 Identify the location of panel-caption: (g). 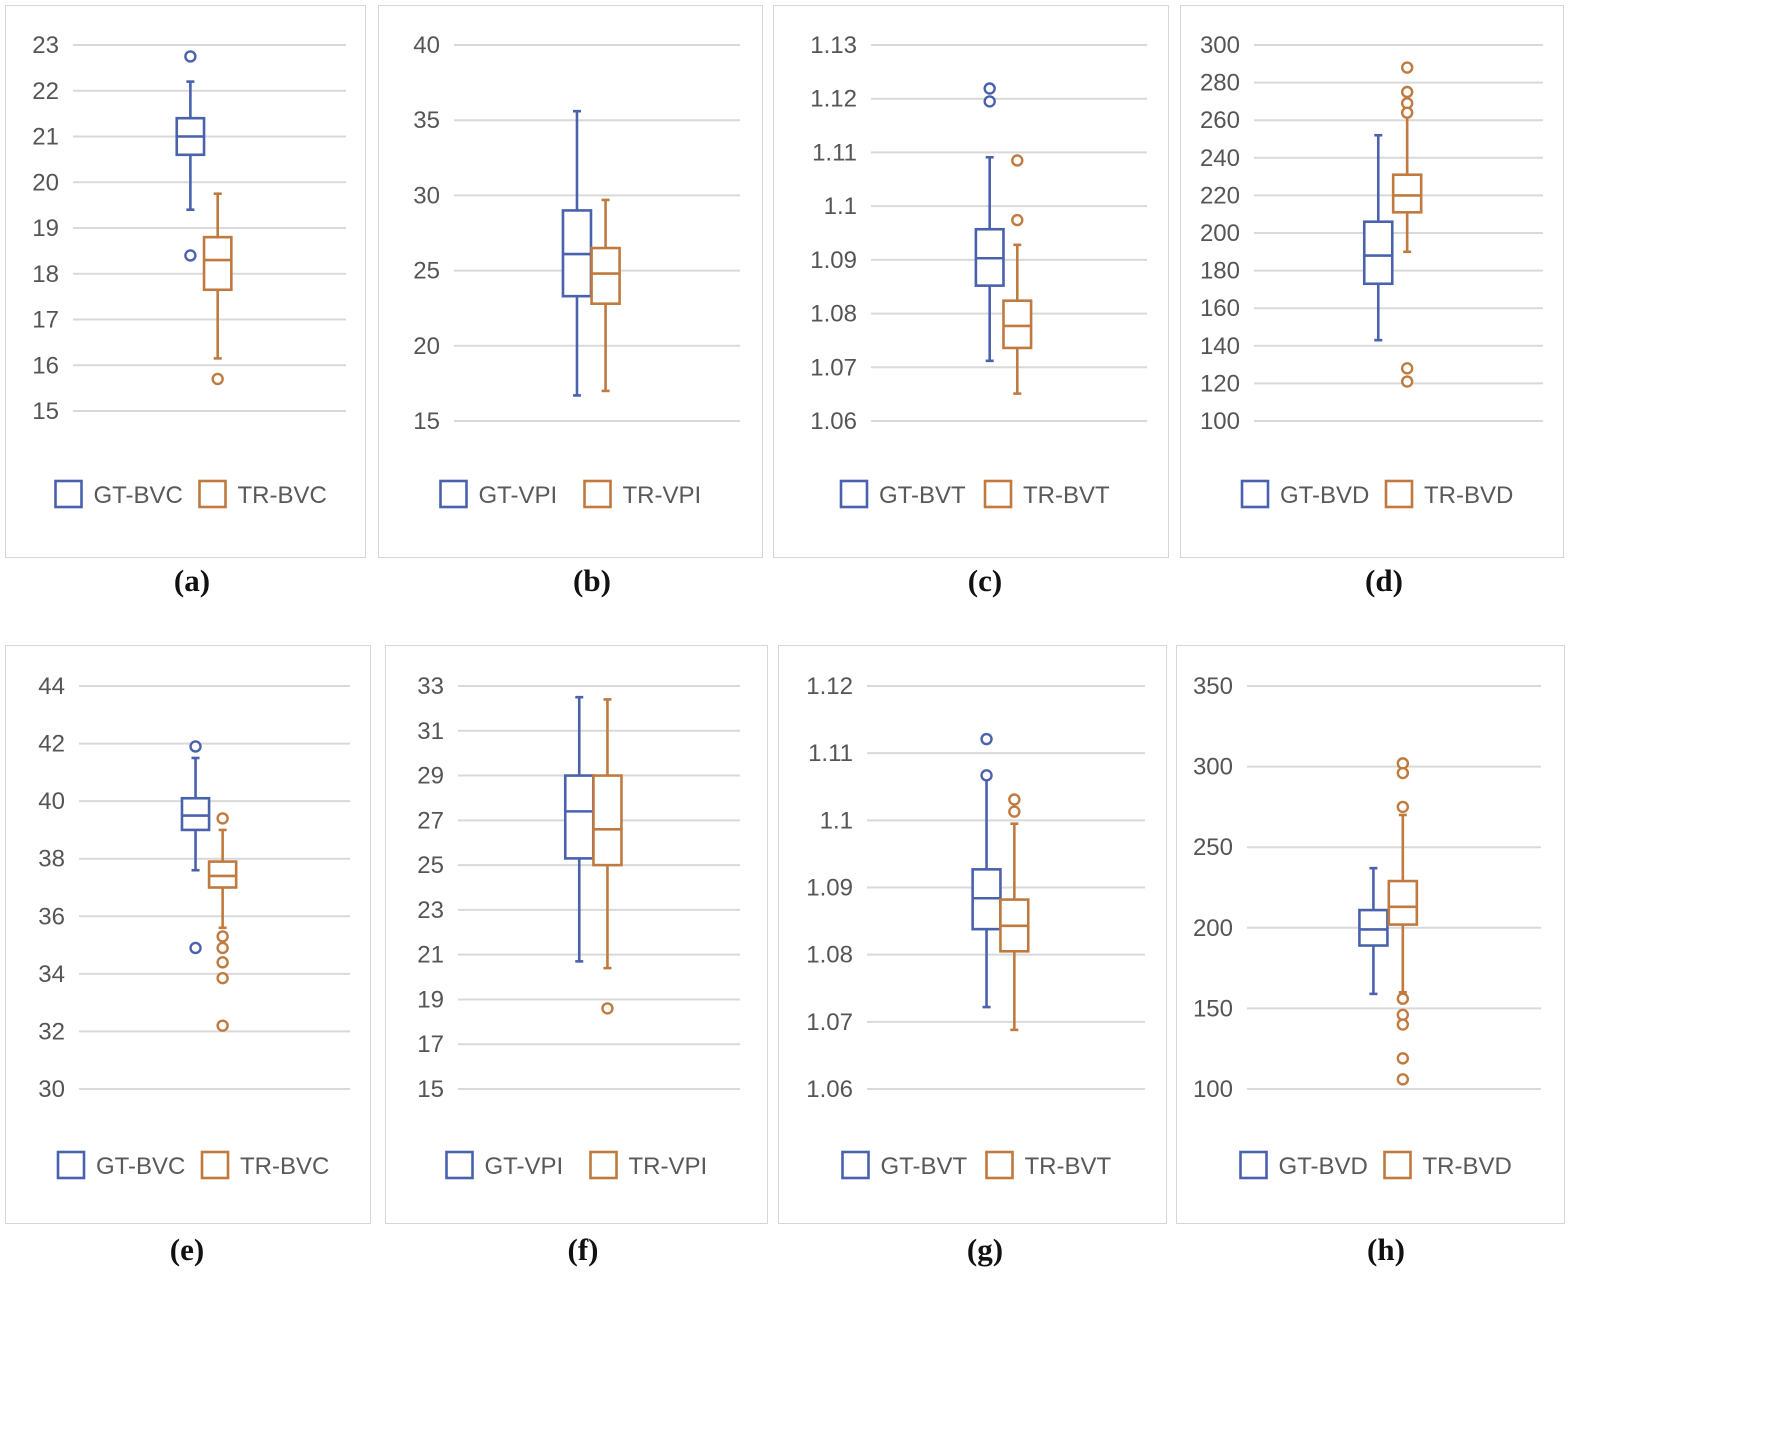
(985, 1249).